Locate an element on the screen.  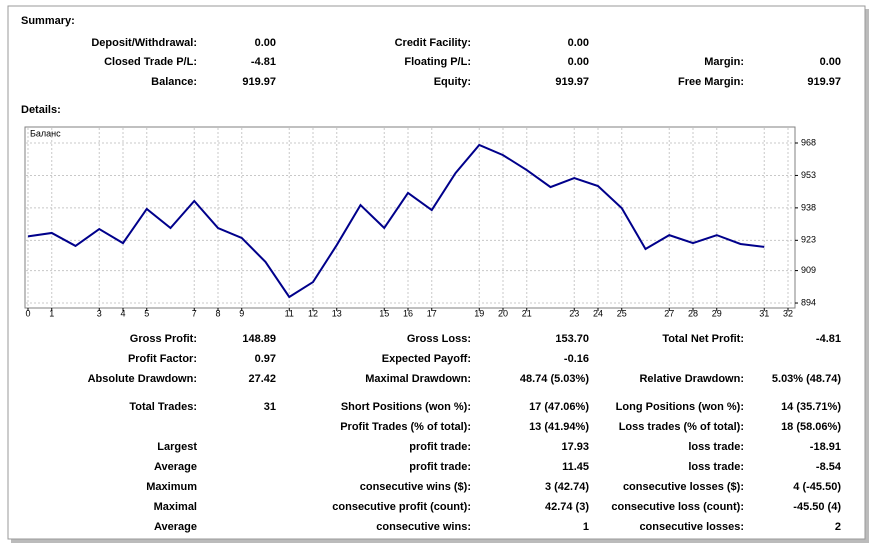
cell-label: Closed Trade P/L: is located at coordinates (150, 62).